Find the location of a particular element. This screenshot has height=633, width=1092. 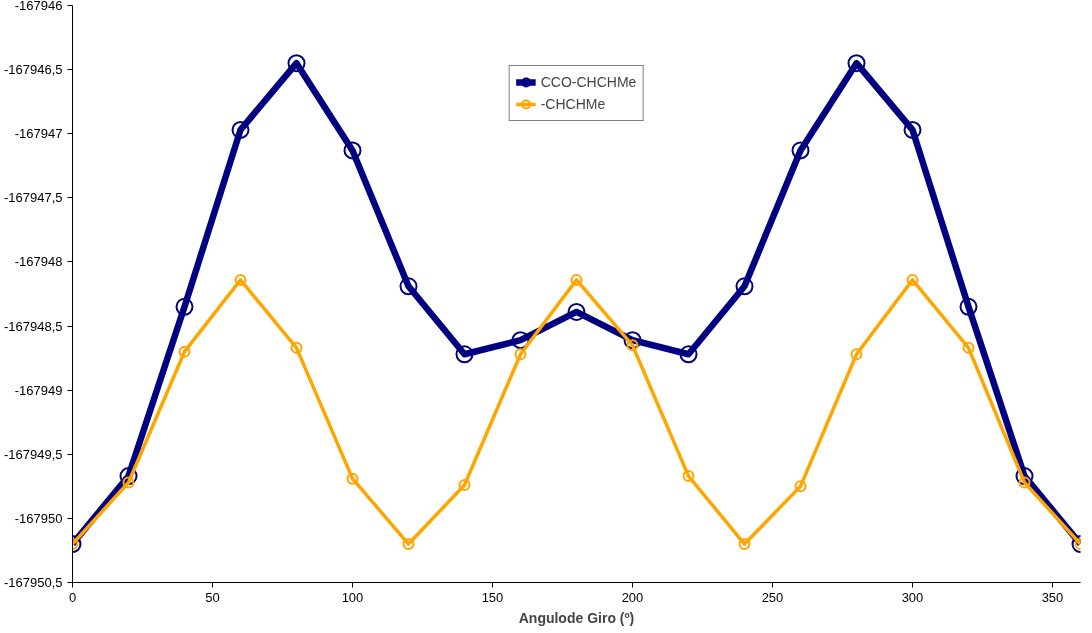

x-tick-label: 50 is located at coordinates (212, 597).